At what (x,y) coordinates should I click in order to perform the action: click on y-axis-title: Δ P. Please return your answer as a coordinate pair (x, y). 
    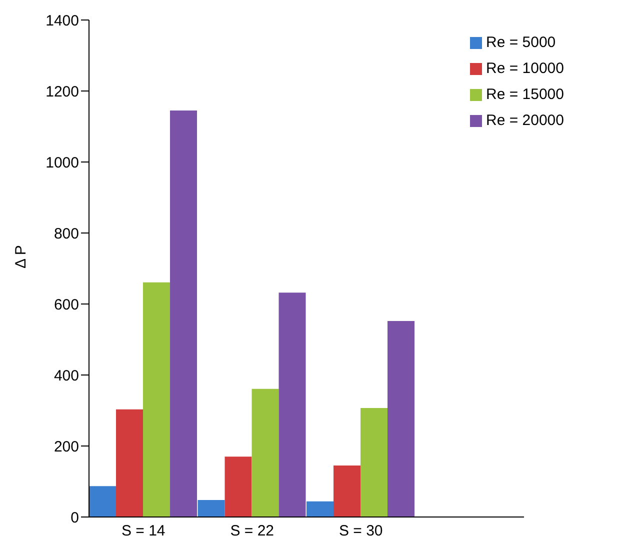
    Looking at the image, I should click on (21, 256).